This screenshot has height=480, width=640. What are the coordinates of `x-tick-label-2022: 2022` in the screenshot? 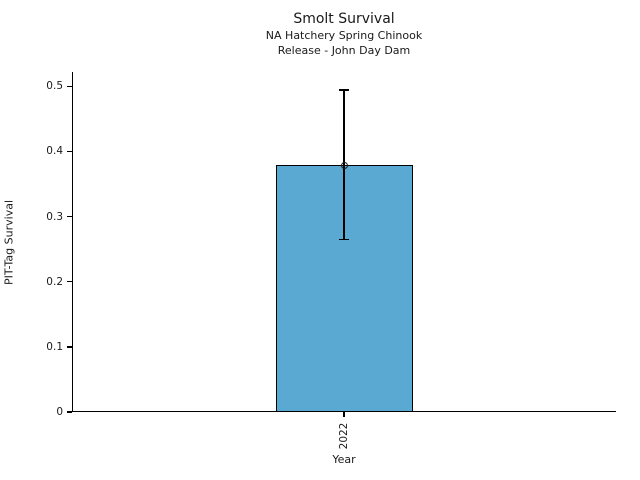 It's located at (344, 436).